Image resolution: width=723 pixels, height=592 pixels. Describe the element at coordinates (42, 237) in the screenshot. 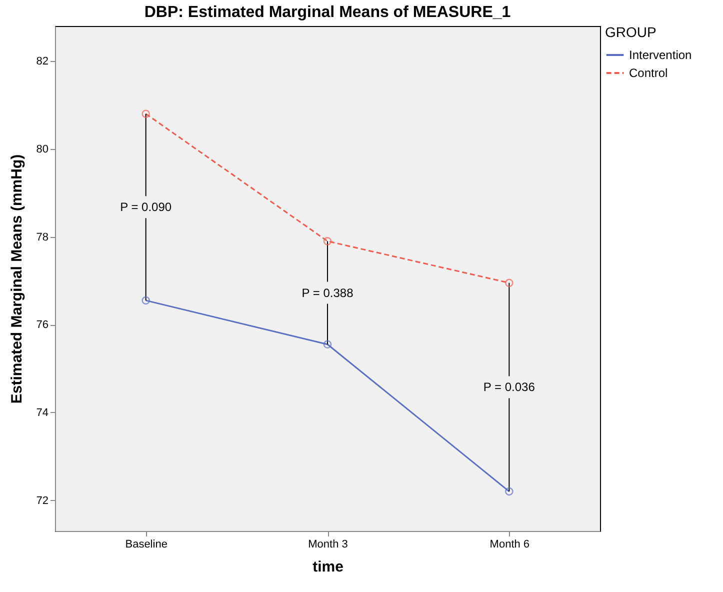

I see `y-tick-label: 78` at that location.